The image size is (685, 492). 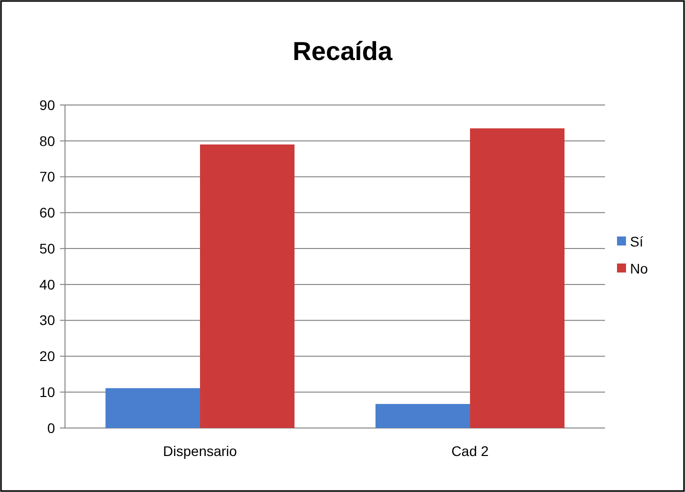 I want to click on y-tick-label: 10, so click(x=47, y=392).